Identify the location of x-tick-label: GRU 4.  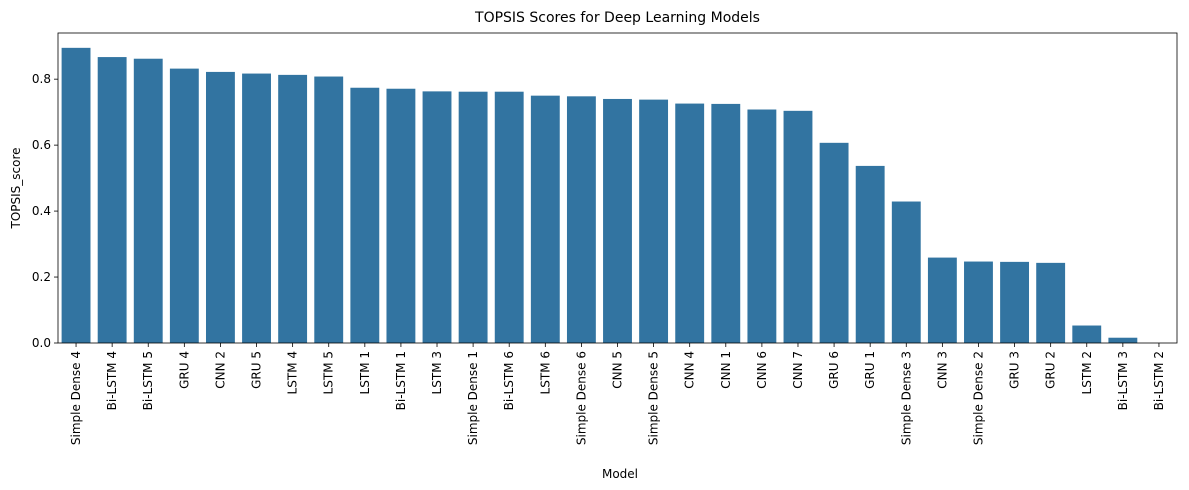
(184, 370).